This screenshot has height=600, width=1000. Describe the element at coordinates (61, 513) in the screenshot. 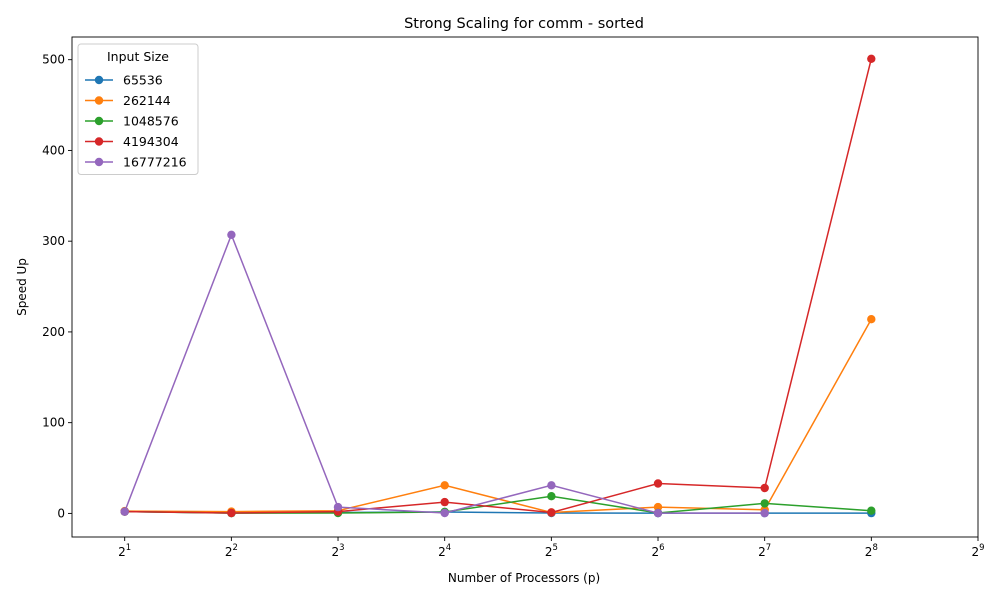

I see `y-tick-label: 0` at that location.